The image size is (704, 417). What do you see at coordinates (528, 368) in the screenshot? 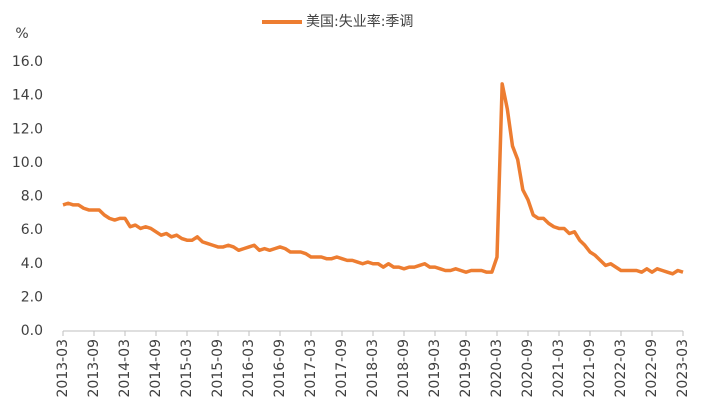
I see `x-tick-label: 2020-09` at bounding box center [528, 368].